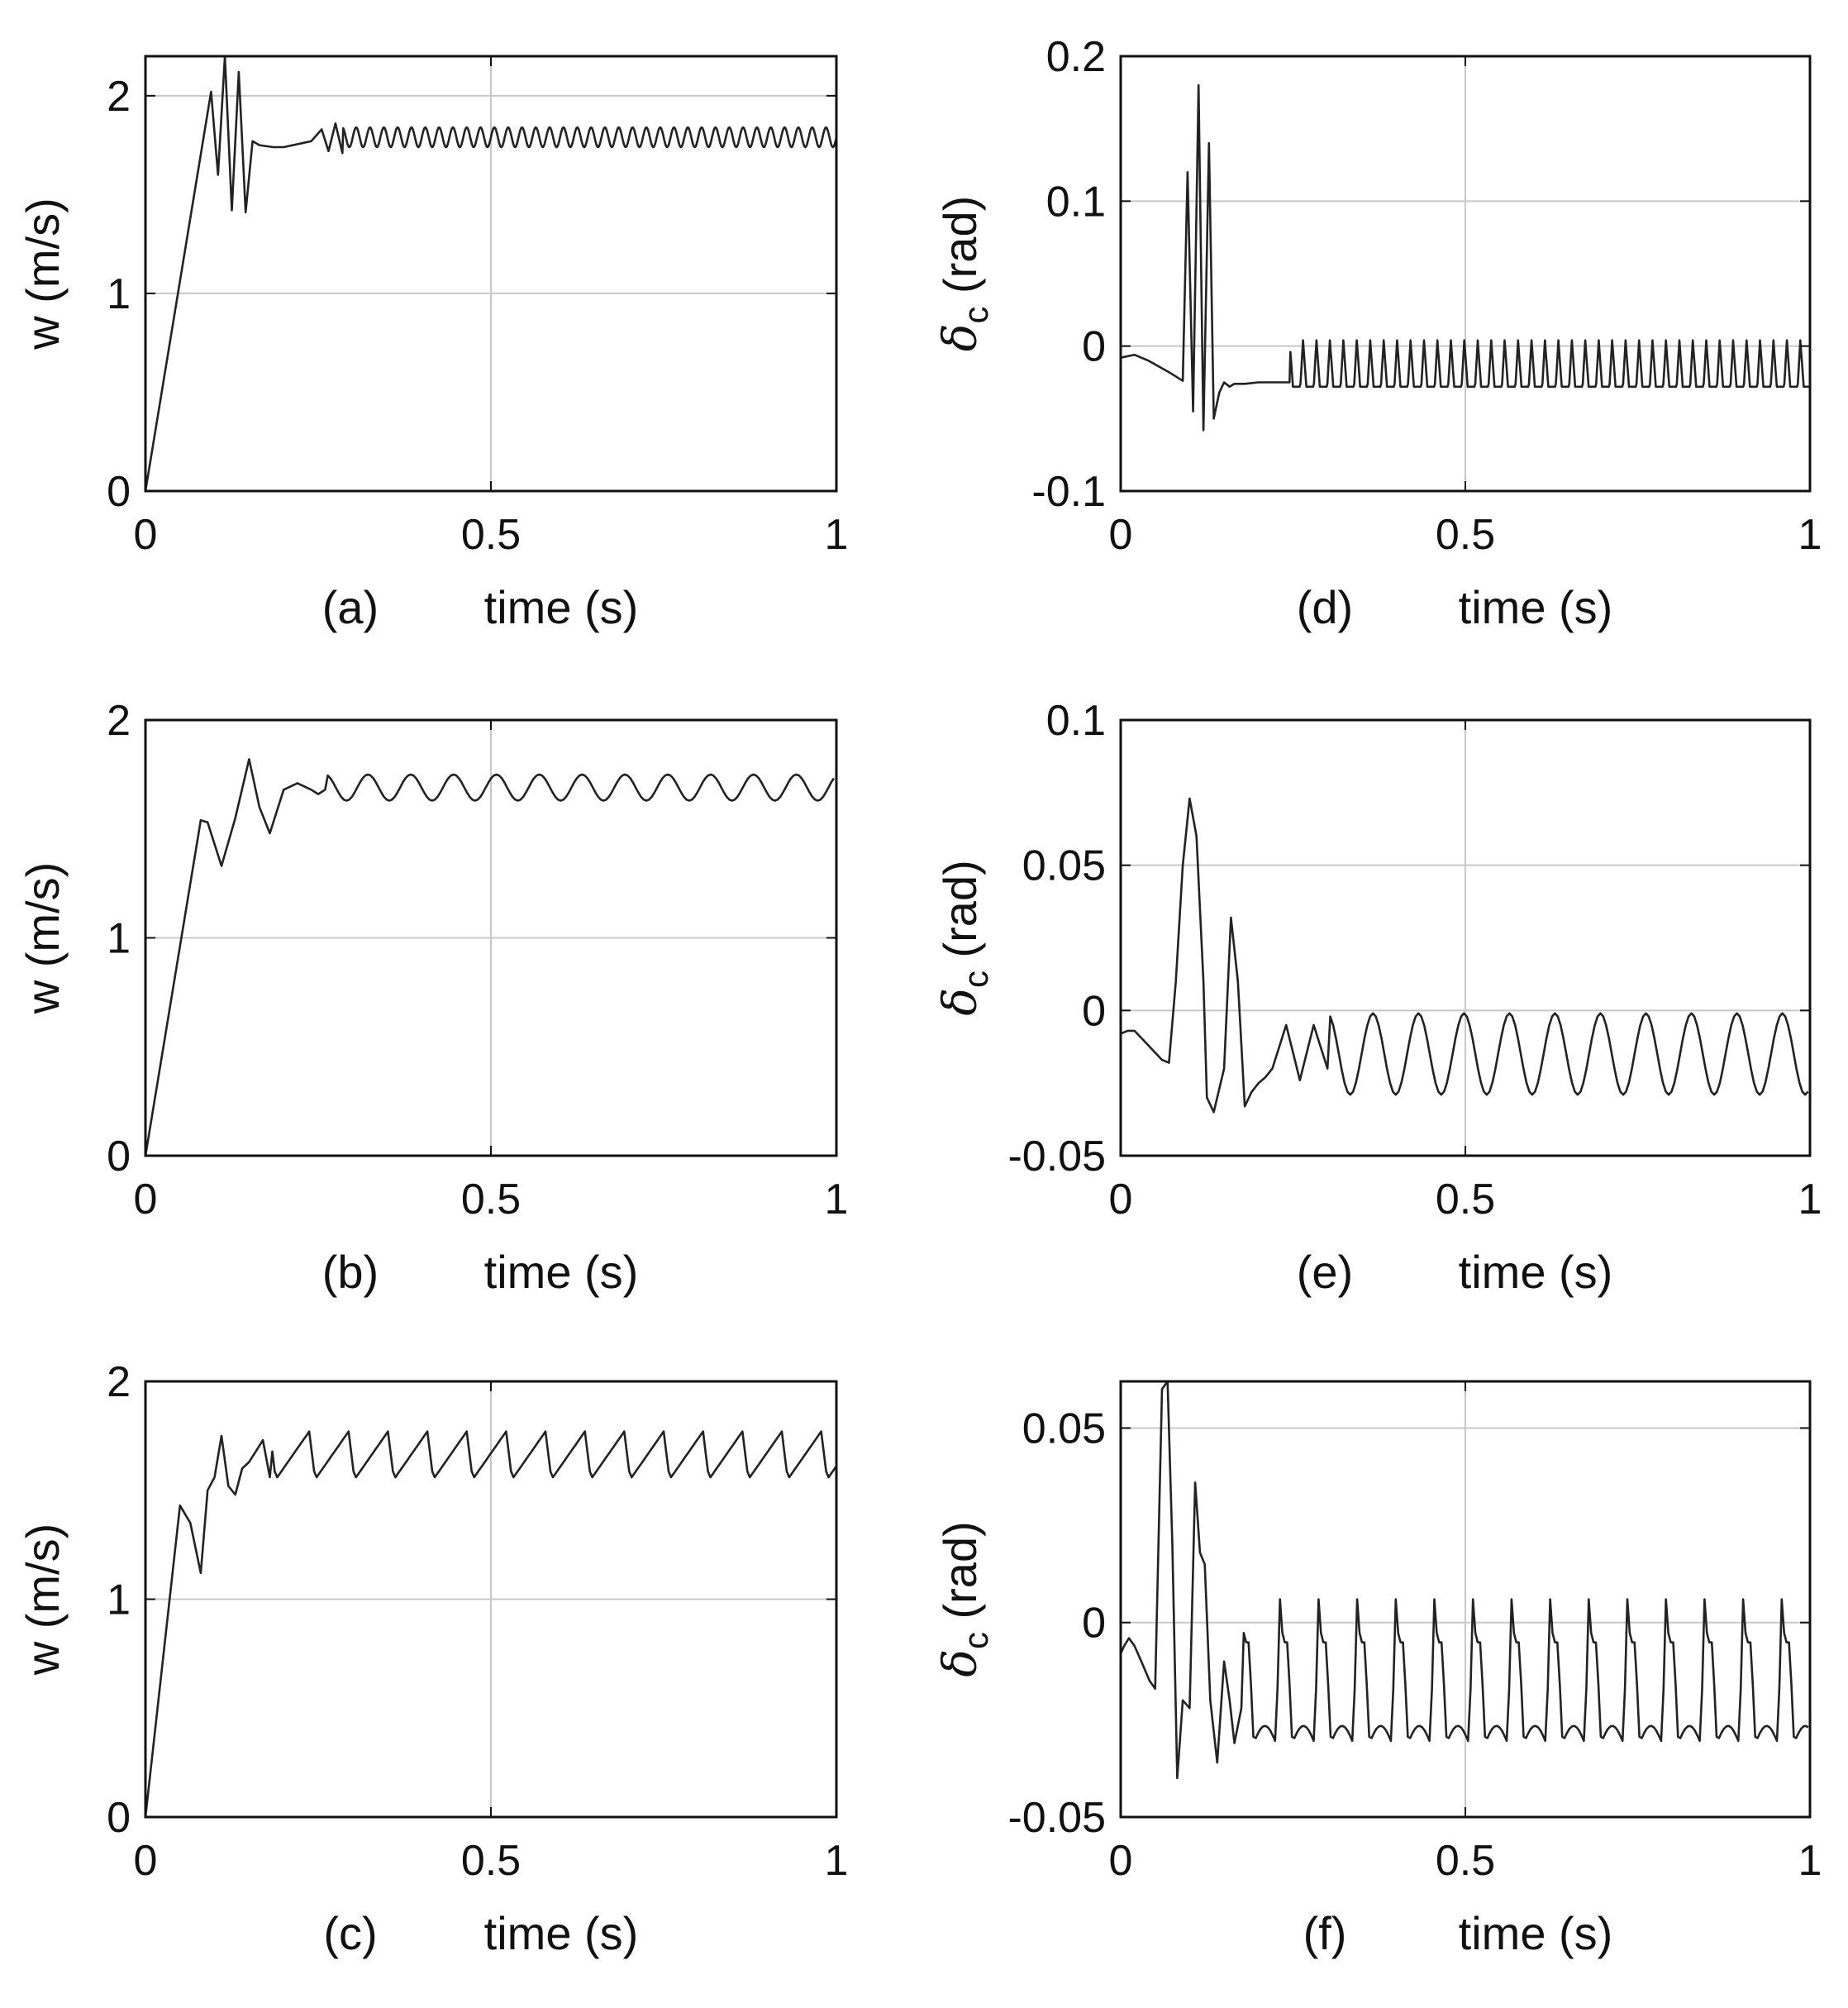 Image resolution: width=1848 pixels, height=2008 pixels. What do you see at coordinates (350, 607) in the screenshot?
I see `panel-label: (a)` at bounding box center [350, 607].